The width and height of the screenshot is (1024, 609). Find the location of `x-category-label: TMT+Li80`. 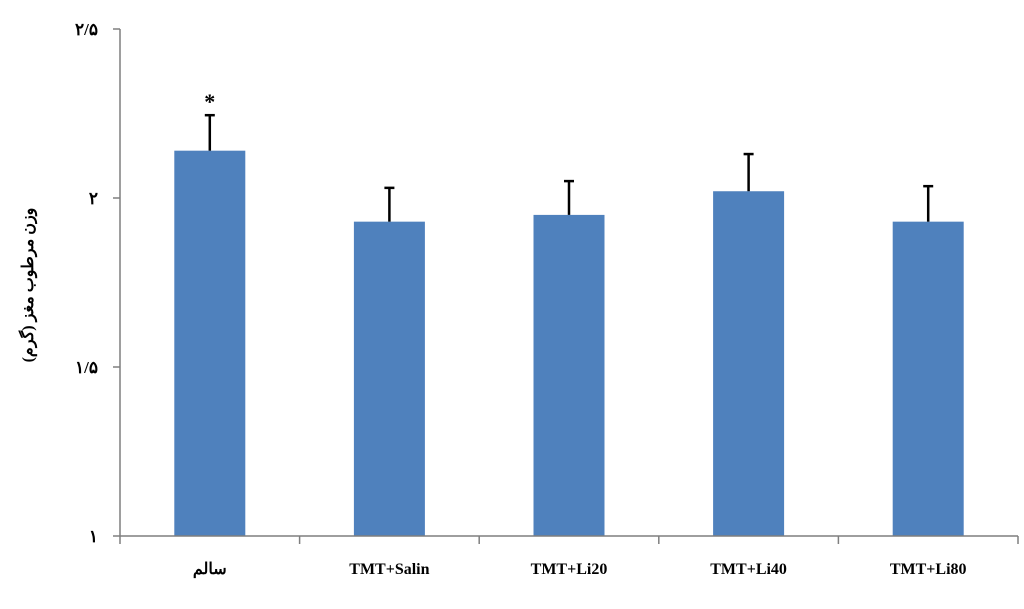

x-category-label: TMT+Li80 is located at coordinates (928, 569).